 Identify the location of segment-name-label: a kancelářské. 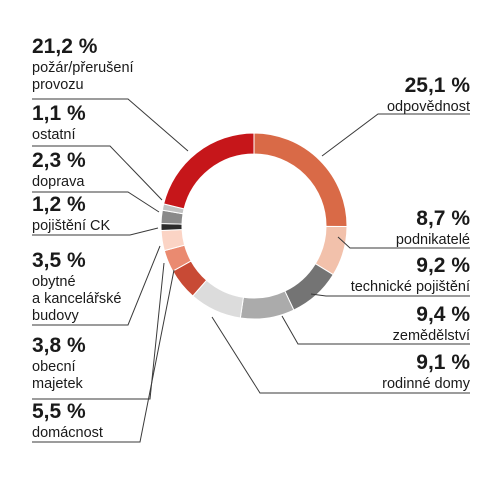
(76, 299).